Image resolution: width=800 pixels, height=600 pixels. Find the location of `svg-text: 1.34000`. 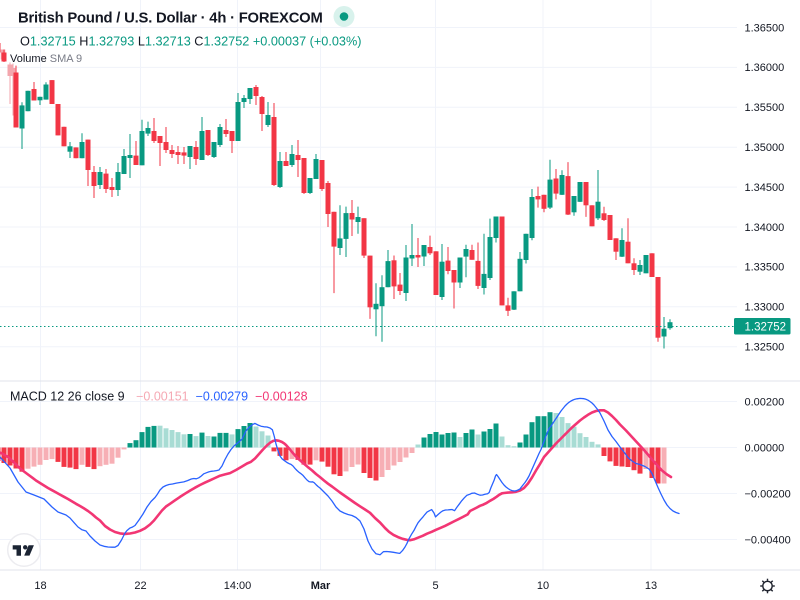

svg-text: 1.34000 is located at coordinates (765, 228).